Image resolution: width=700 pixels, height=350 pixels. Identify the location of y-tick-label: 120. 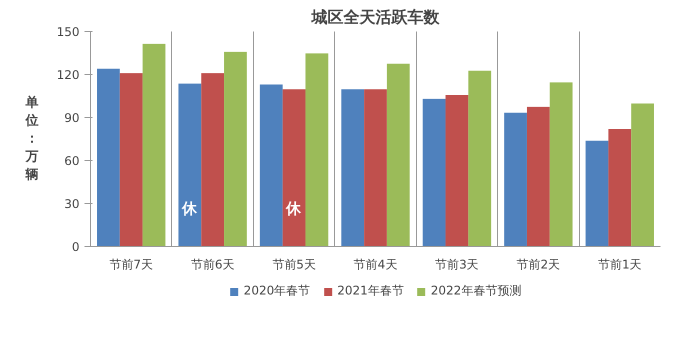
(68, 75).